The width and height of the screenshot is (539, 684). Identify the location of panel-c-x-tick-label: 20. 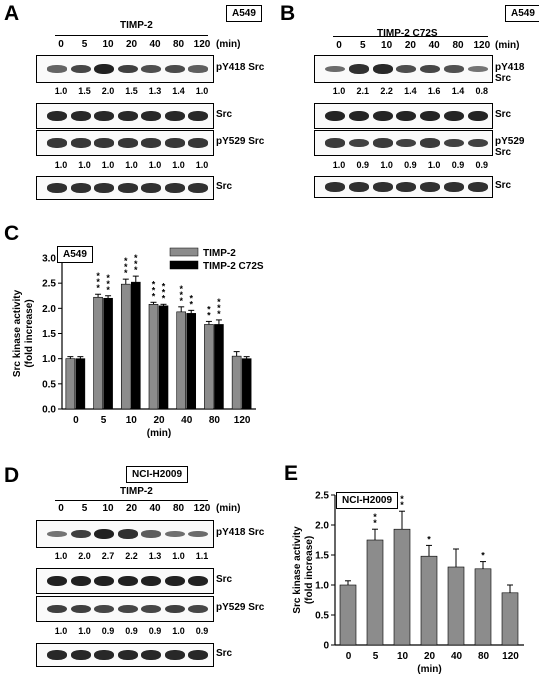
(159, 420).